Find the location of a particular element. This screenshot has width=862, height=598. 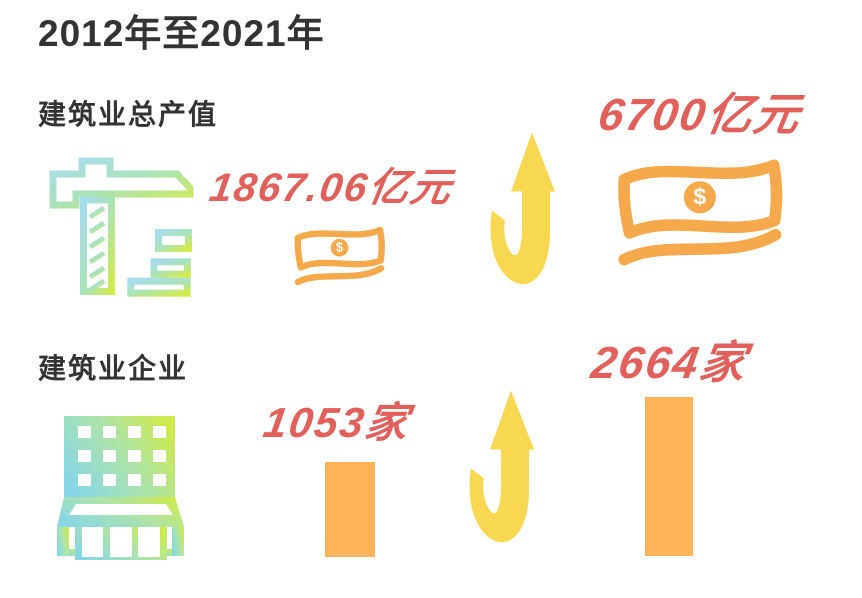

section-output-label: 建筑业总产值 is located at coordinates (128, 114).